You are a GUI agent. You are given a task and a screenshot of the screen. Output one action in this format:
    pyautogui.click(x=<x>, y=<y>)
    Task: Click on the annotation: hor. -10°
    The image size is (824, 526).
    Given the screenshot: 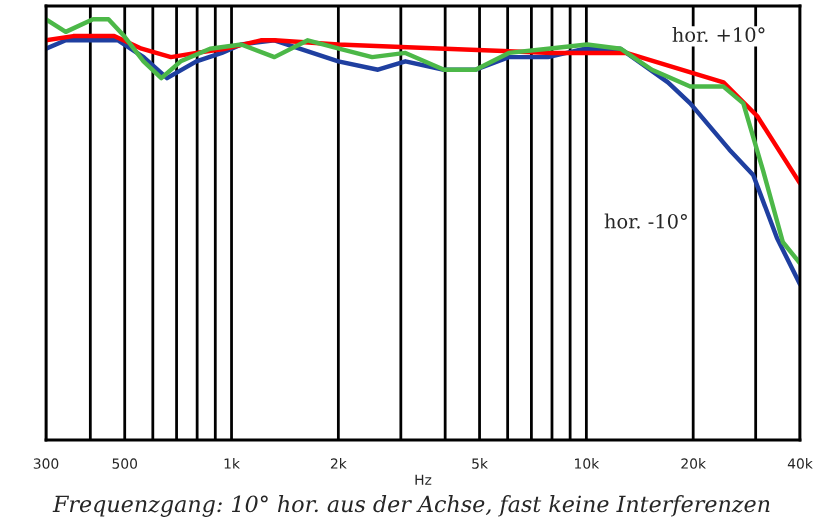 What is the action you would take?
    pyautogui.click(x=645, y=221)
    